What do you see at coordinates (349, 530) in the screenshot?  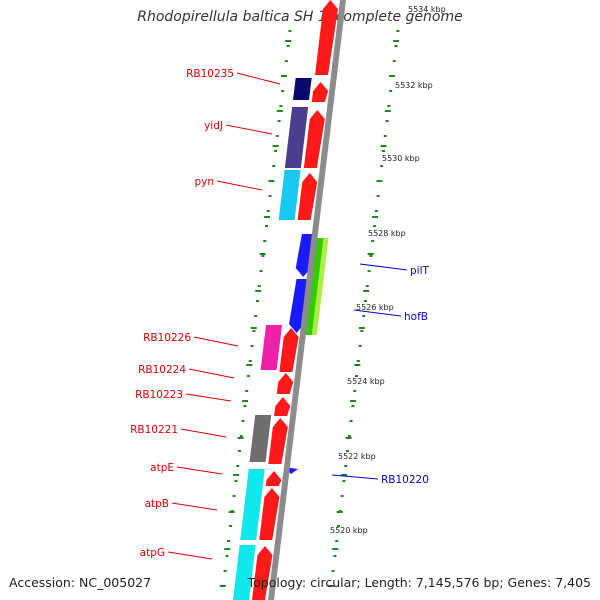 I see `scale-label: 5520 kbp` at bounding box center [349, 530].